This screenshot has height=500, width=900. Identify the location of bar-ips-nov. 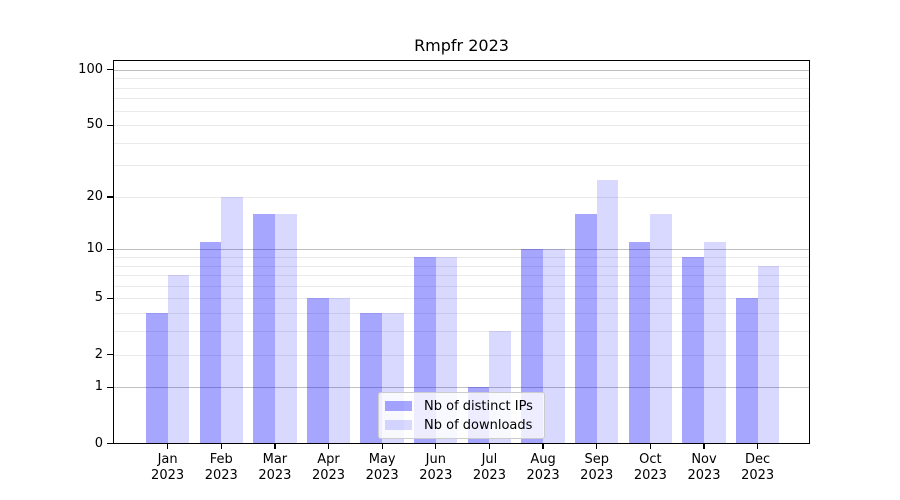
(693, 350).